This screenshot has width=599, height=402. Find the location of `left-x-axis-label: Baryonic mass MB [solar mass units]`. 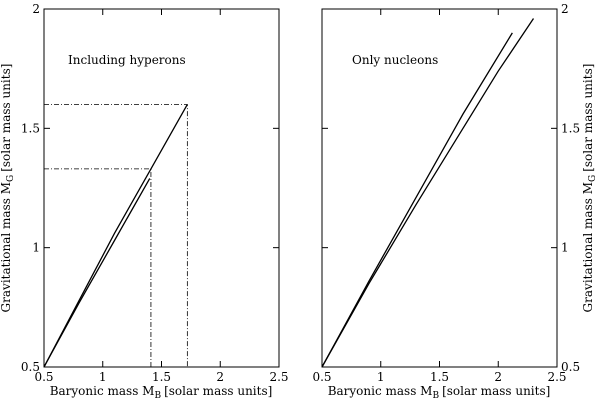

left-x-axis-label: Baryonic mass MB [solar mass units] is located at coordinates (161, 392).